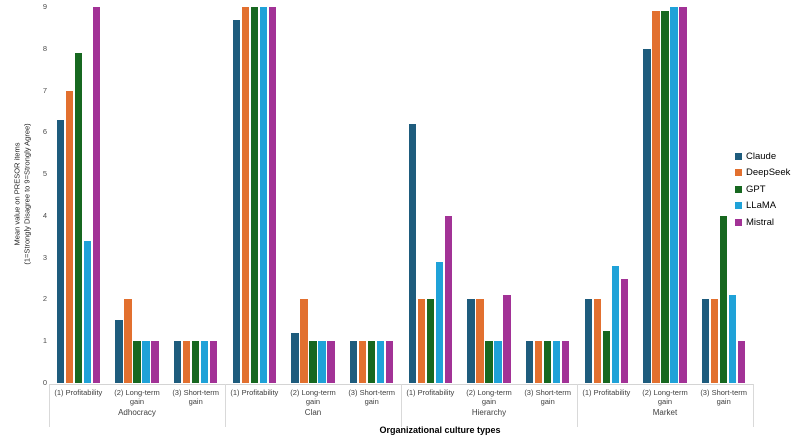 The height and width of the screenshot is (446, 793). I want to click on bar-gpt-hierarchy-item2, so click(489, 362).